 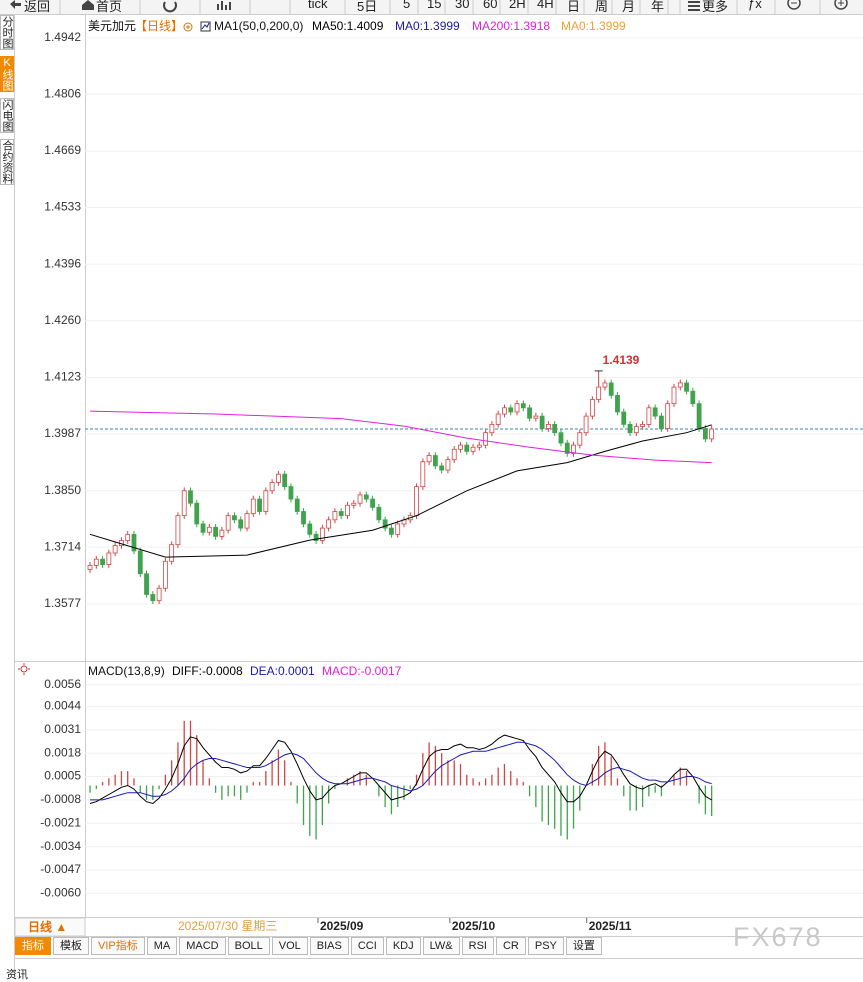 I want to click on indicator-tab: 指标, so click(x=33, y=946).